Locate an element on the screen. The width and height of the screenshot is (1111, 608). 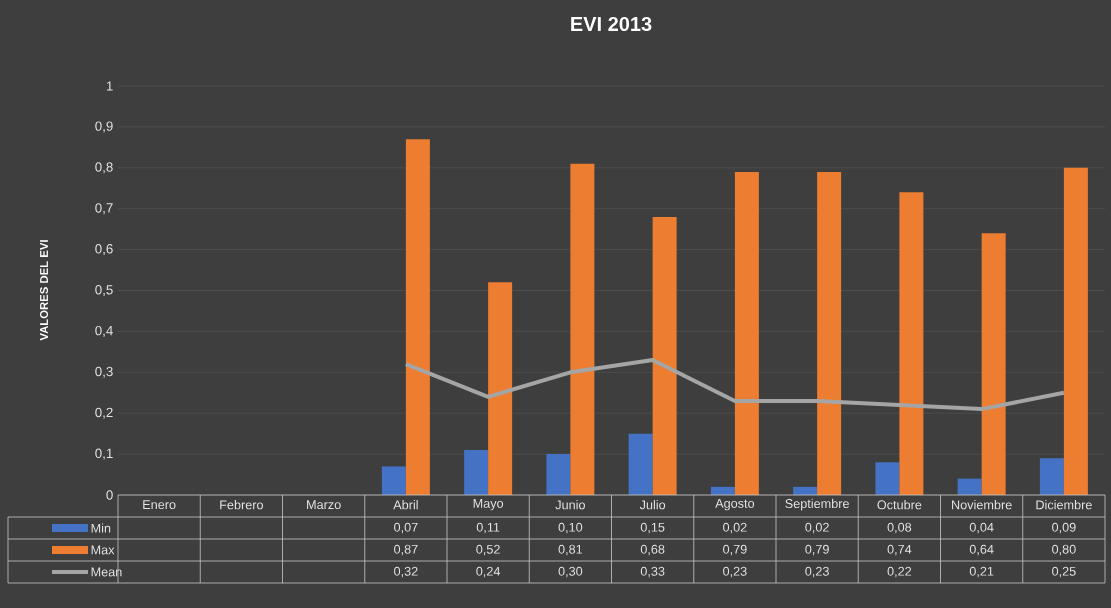
y-tick-label: 0,2 is located at coordinates (104, 413).